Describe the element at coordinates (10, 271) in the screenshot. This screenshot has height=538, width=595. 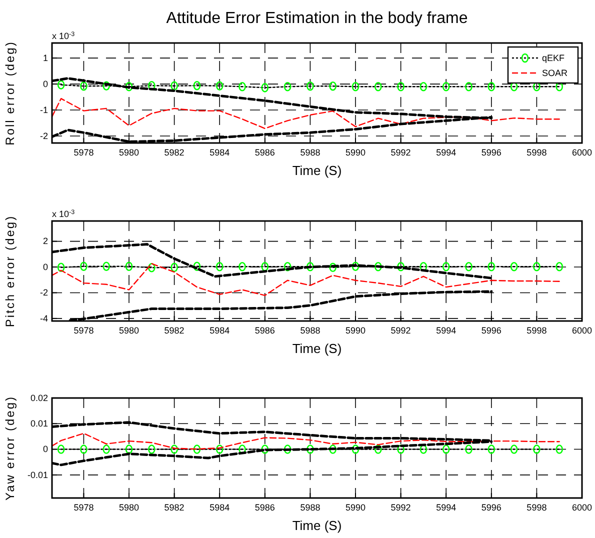
I see `y-axis-title: Pitch error (deg)` at that location.